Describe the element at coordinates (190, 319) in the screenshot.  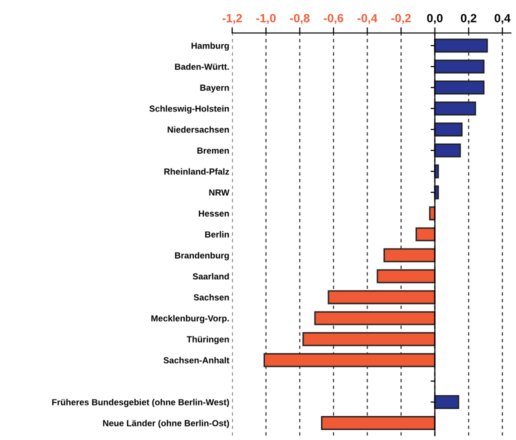
I see `y-tick-label: Mecklenburg-Vorp.` at that location.